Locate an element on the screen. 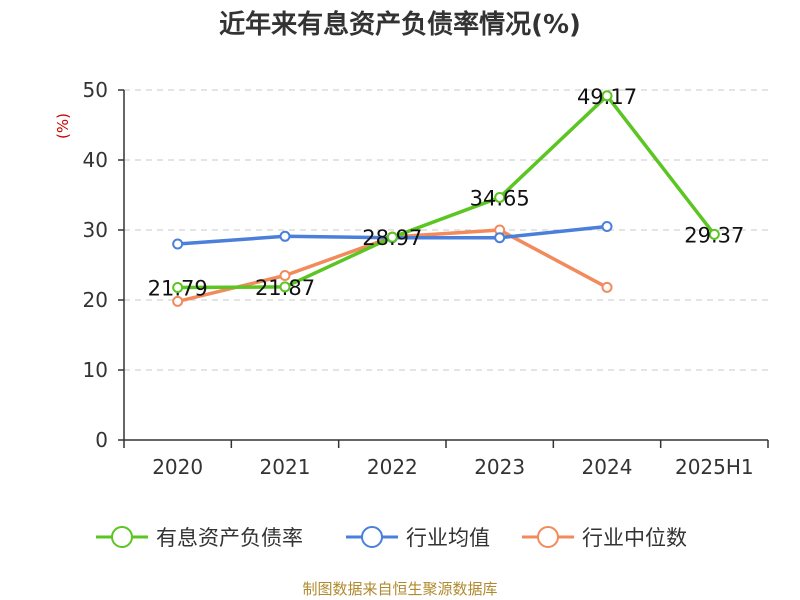 Image resolution: width=800 pixels, height=600 pixels. legend-label: 行业均值 is located at coordinates (448, 538).